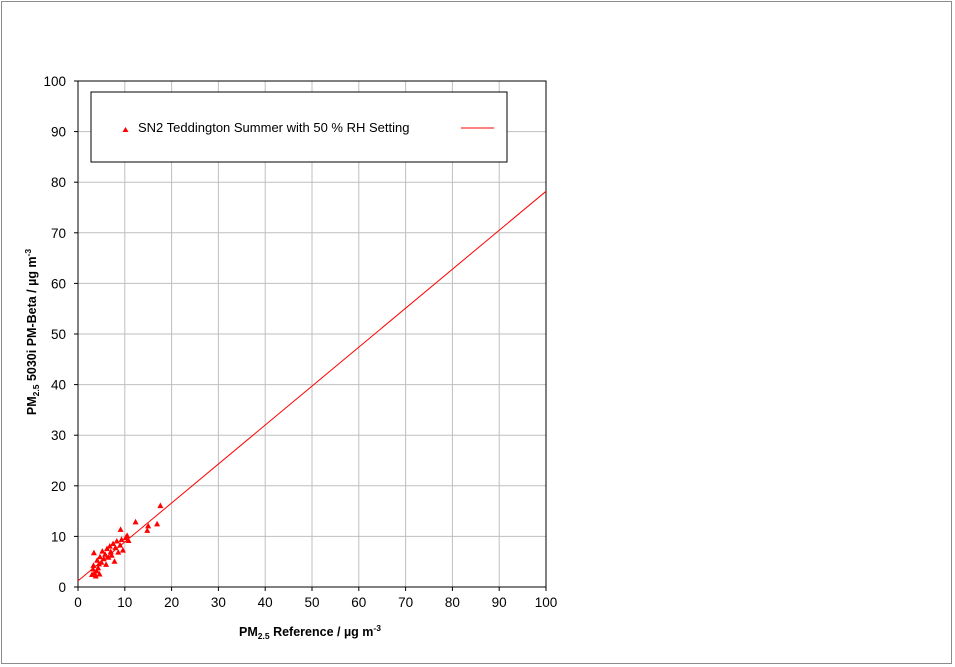 The height and width of the screenshot is (667, 955). I want to click on x-axis-title: PM2.5 Reference / µg m-3, so click(310, 632).